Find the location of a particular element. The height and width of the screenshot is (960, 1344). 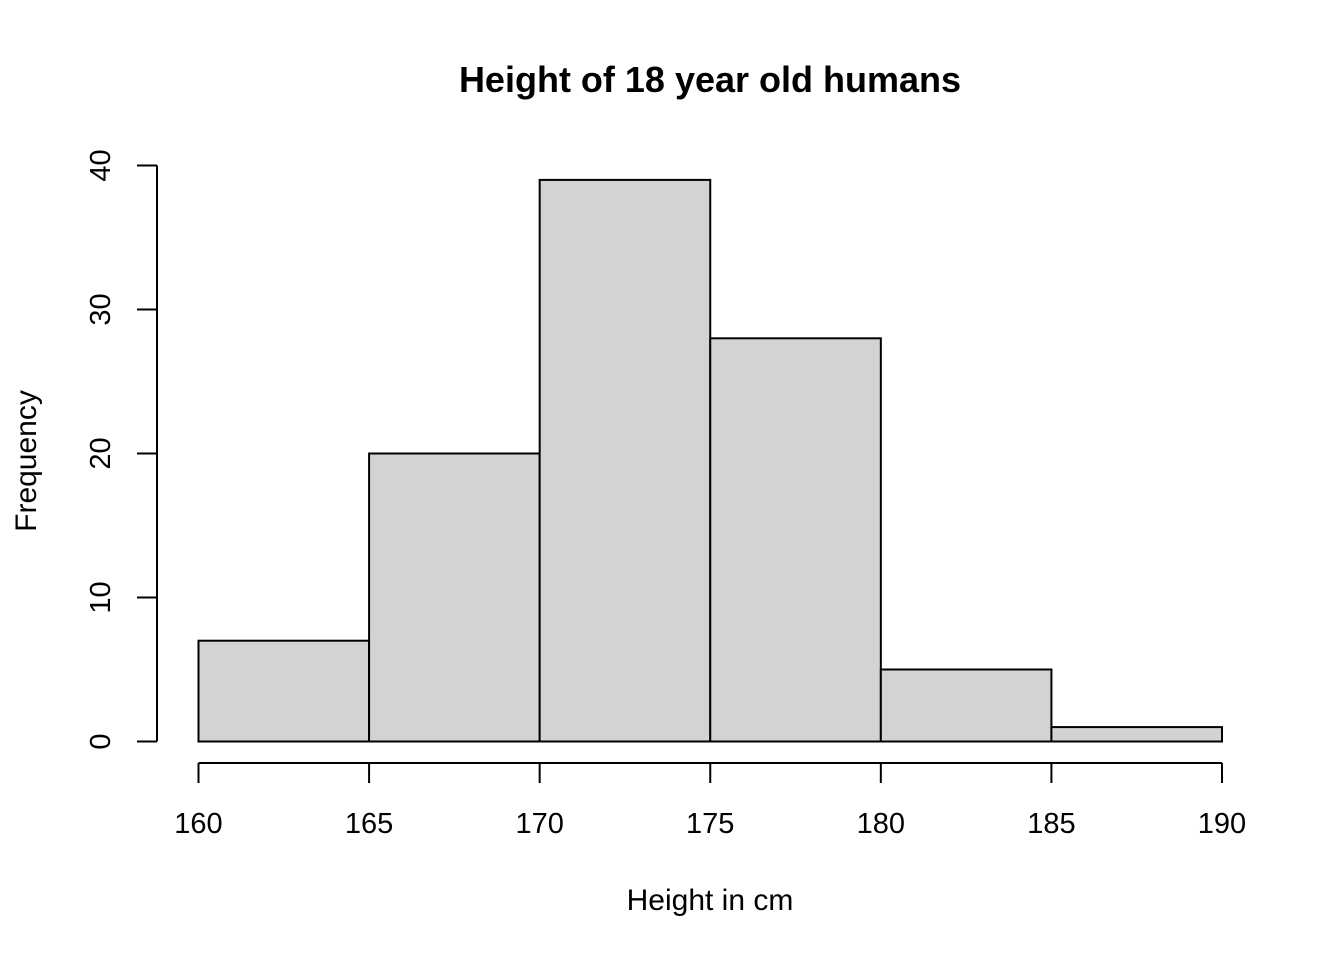

x-tick-label: 160 is located at coordinates (198, 824).